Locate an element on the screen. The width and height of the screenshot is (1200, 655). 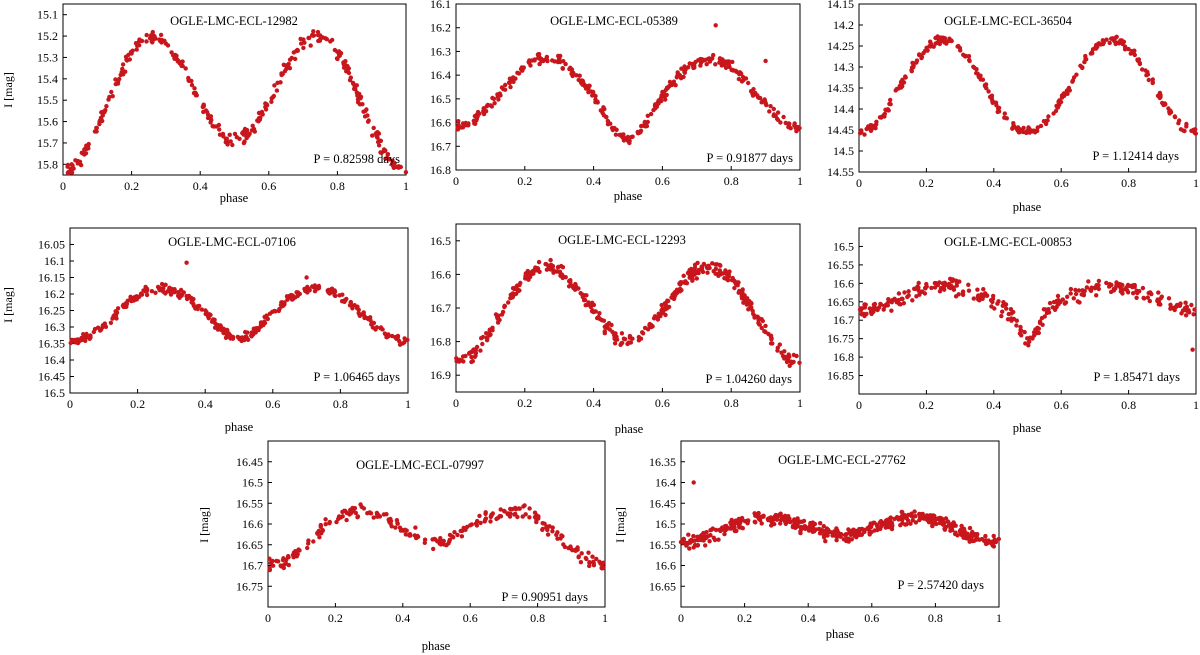
x-tick-label: 0.4 is located at coordinates (993, 405).